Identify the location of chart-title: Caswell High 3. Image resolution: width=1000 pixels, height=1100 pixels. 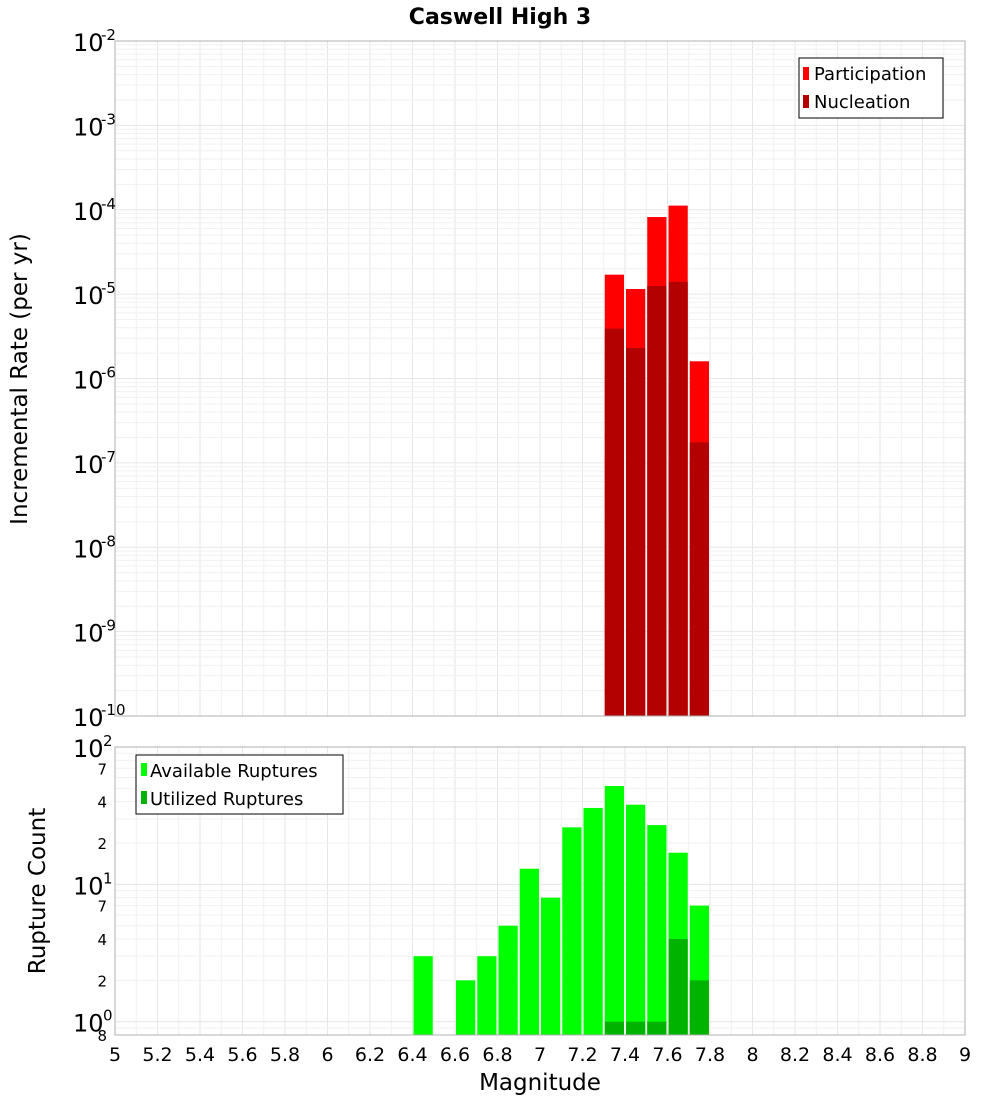
(500, 17).